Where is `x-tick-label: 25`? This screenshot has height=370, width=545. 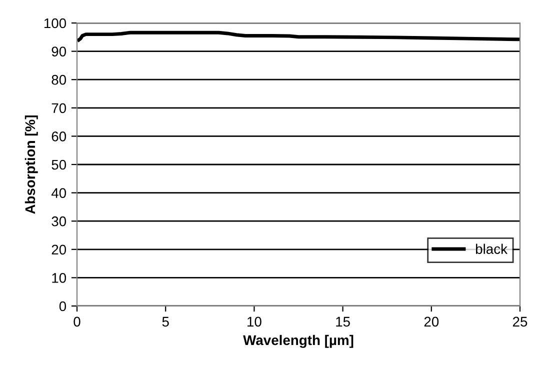
x-tick-label: 25 is located at coordinates (520, 321).